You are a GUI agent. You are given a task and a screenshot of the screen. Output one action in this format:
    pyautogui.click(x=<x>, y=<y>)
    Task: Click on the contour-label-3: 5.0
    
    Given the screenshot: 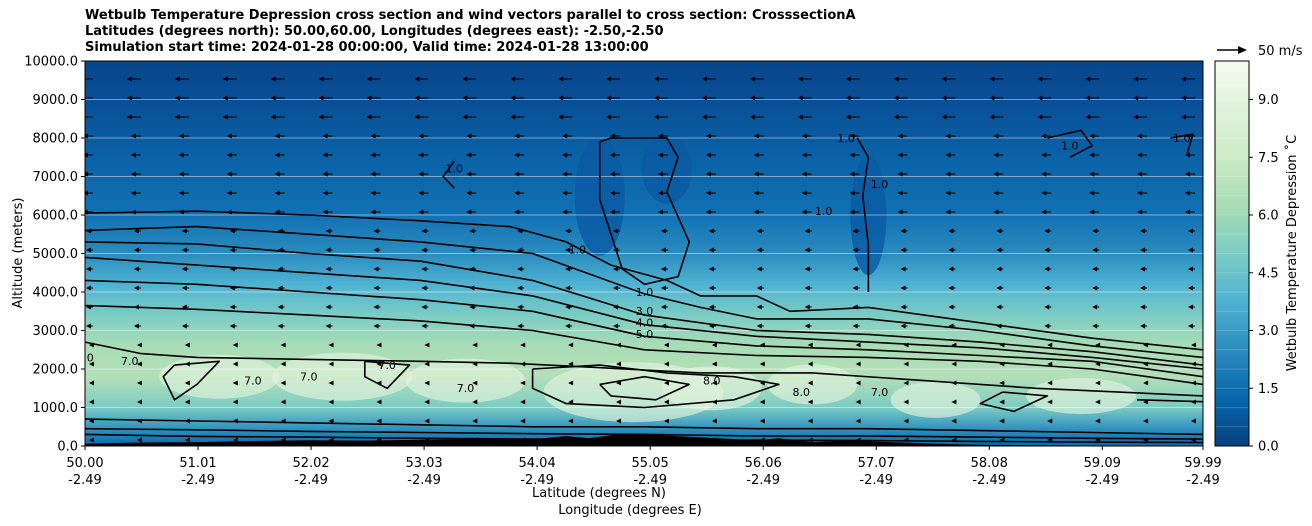 What is the action you would take?
    pyautogui.click(x=645, y=334)
    